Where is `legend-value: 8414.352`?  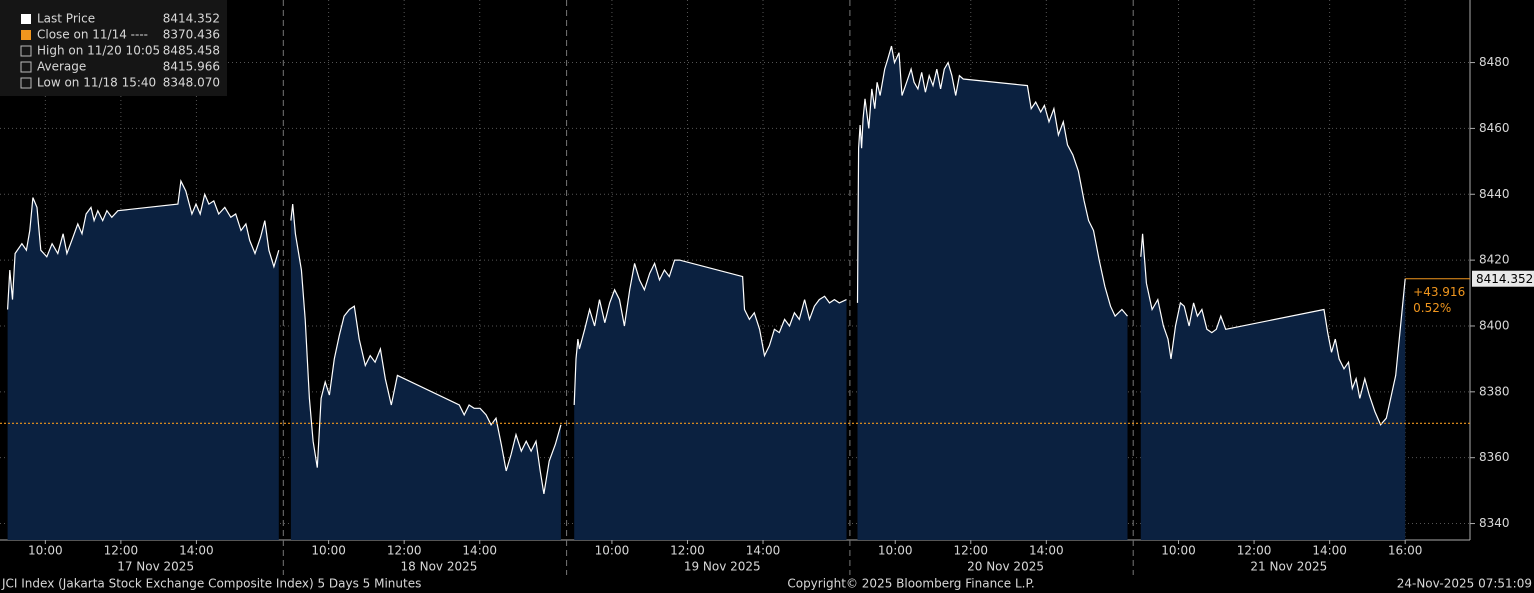 legend-value: 8414.352 is located at coordinates (191, 19).